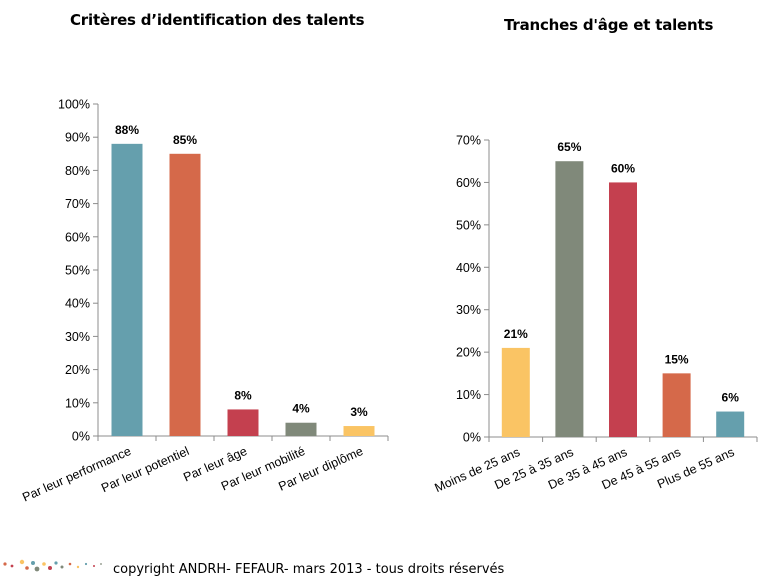  I want to click on right-data-label: 60%, so click(623, 168).